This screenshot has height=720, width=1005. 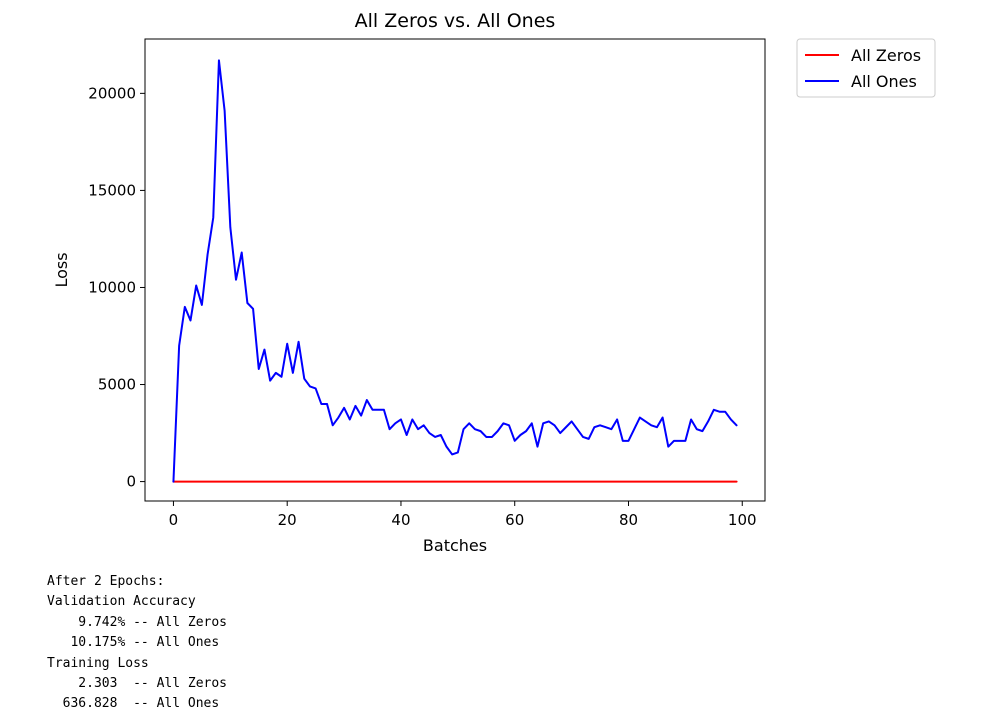 What do you see at coordinates (131, 482) in the screenshot?
I see `y-tick-label: 0` at bounding box center [131, 482].